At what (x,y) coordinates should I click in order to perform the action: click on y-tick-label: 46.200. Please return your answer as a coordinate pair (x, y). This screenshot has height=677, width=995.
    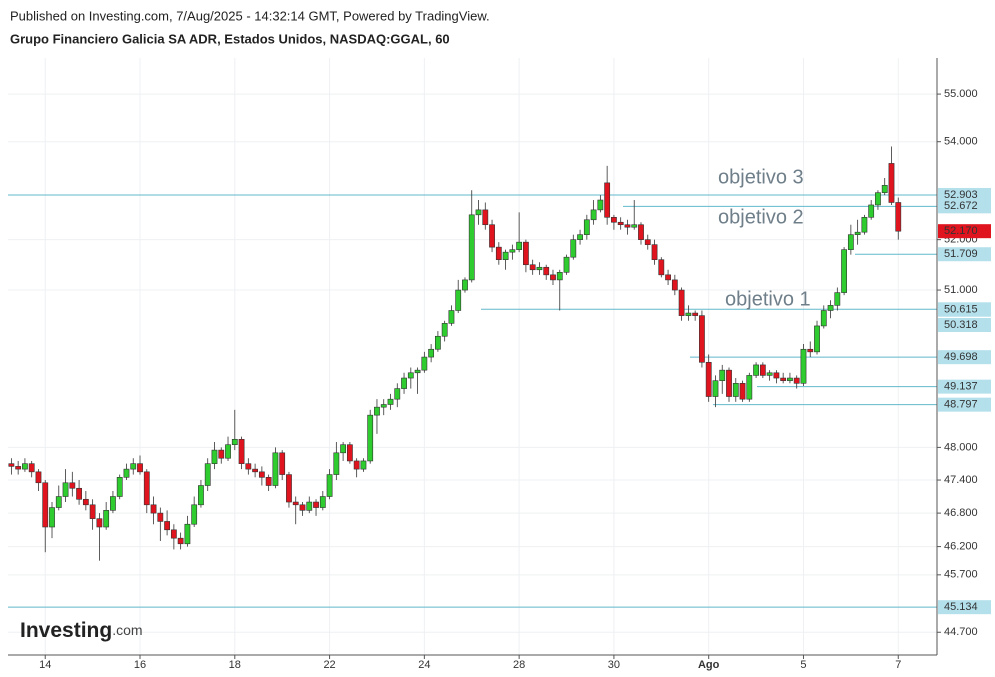
    Looking at the image, I should click on (961, 546).